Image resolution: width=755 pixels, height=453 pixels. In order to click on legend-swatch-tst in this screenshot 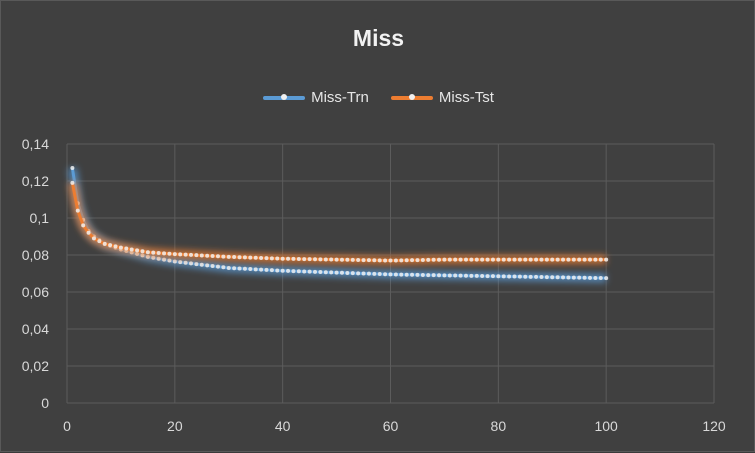, I will do `click(411, 96)`.